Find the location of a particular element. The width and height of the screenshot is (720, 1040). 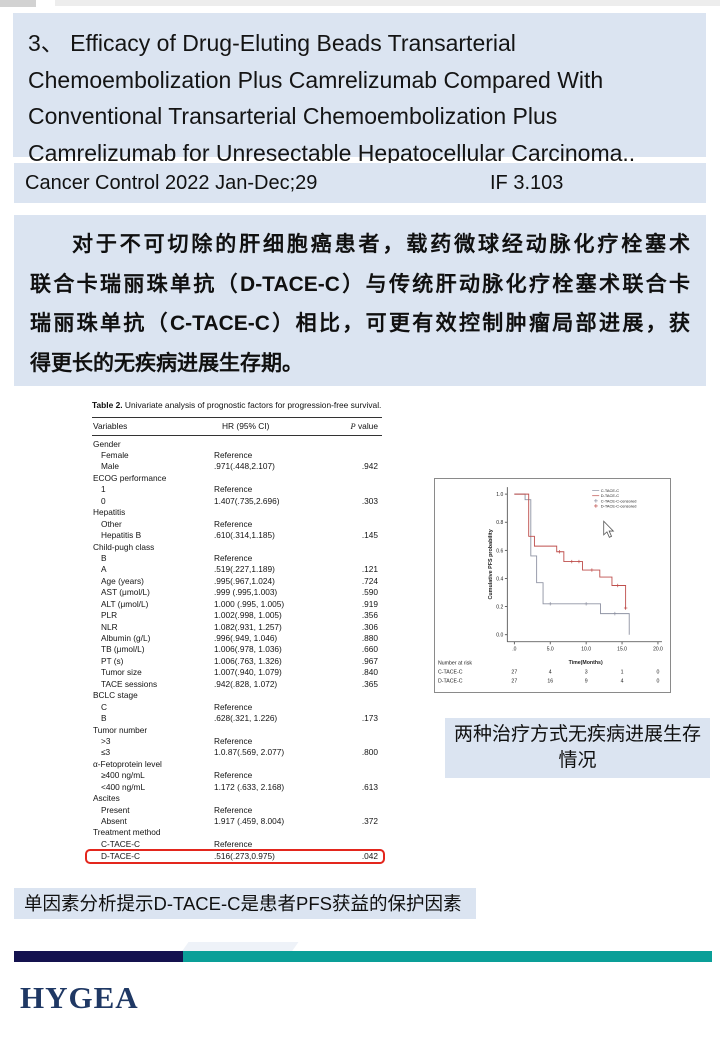

svg-text: C-TACE-C is located at coordinates (610, 490).